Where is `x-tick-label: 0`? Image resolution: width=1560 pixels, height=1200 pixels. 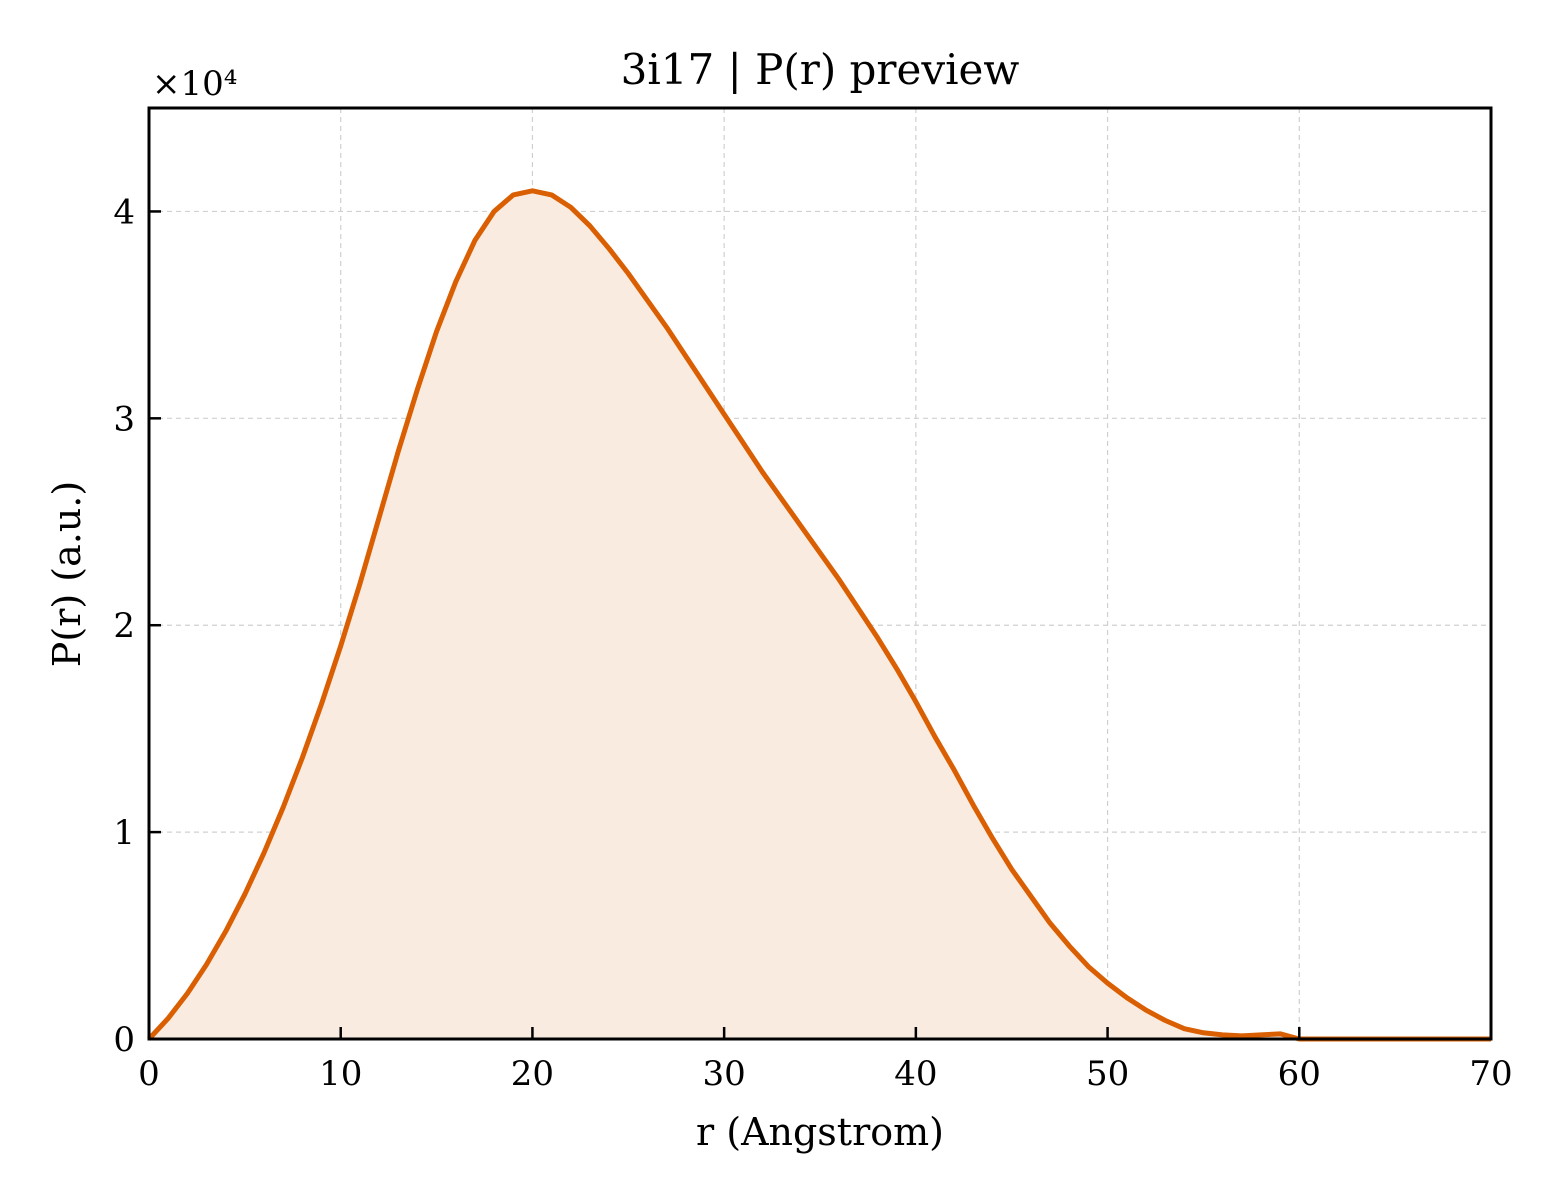 x-tick-label: 0 is located at coordinates (149, 1074).